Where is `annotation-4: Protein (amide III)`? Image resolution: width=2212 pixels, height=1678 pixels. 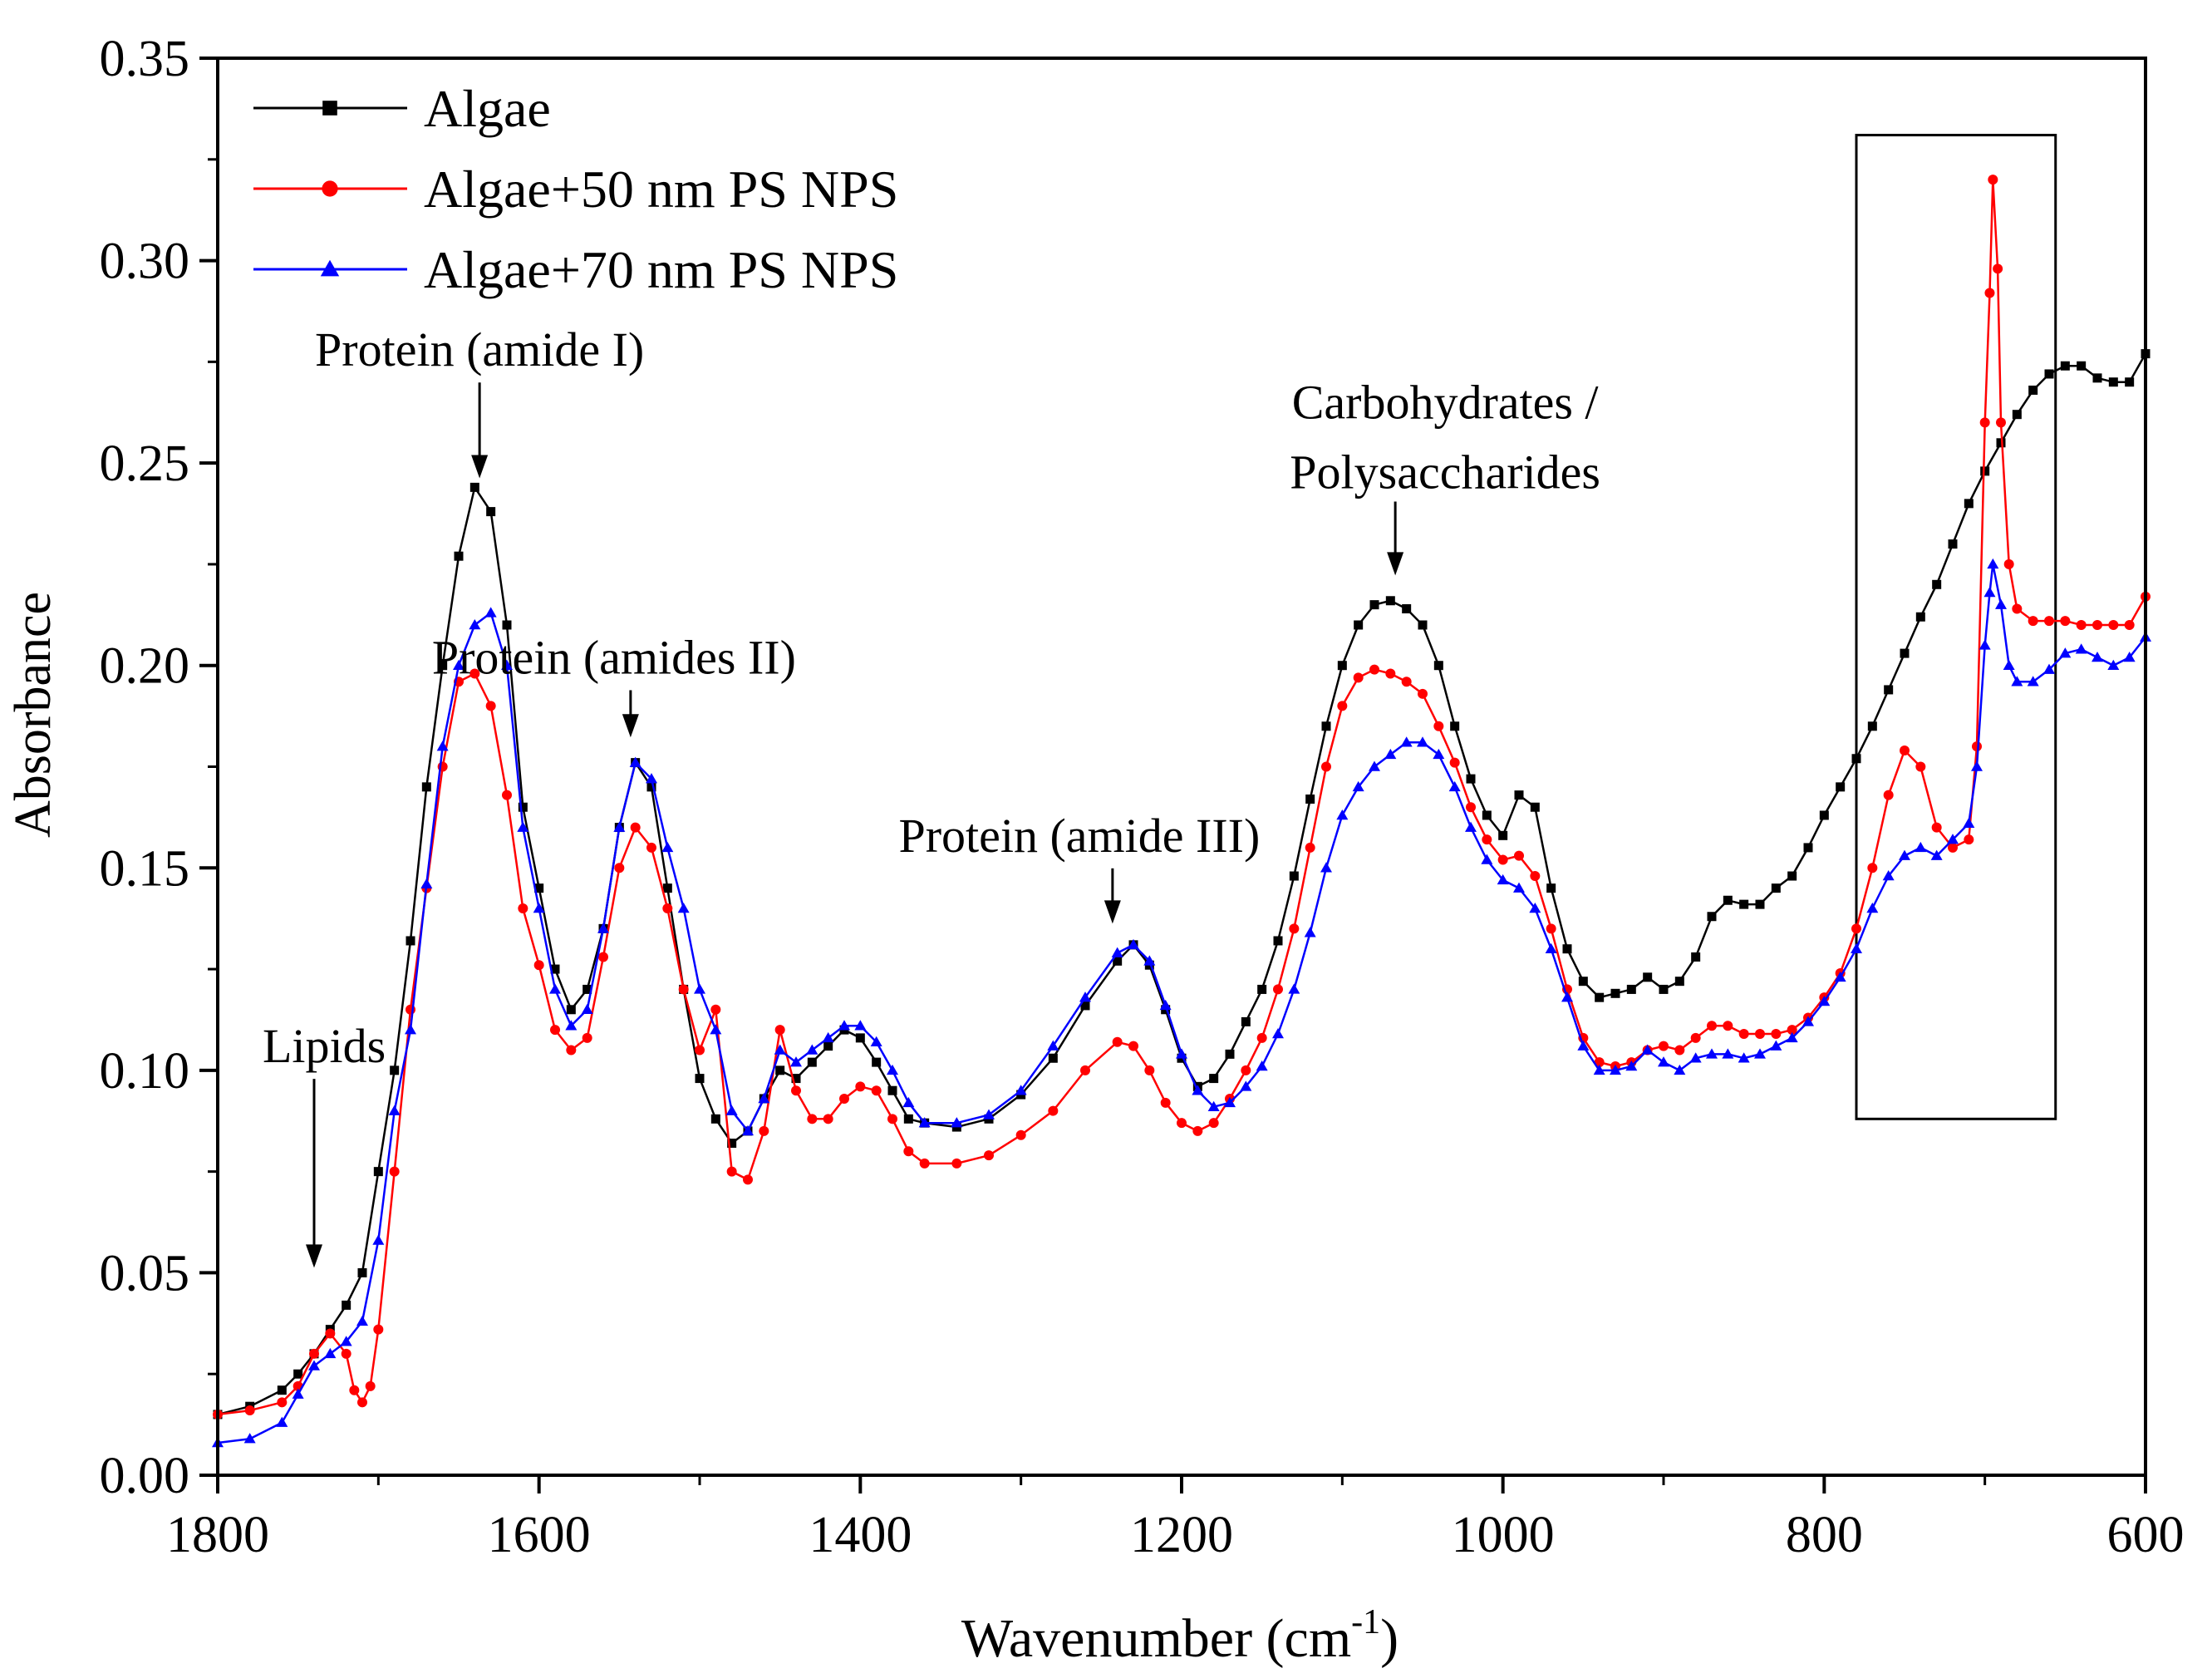 annotation-4: Protein (amide III) is located at coordinates (1079, 866).